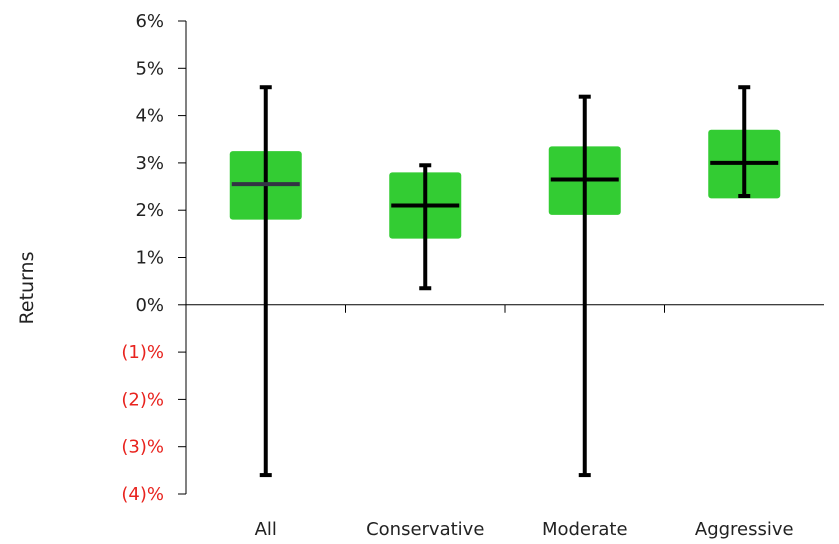 This screenshot has height=544, width=839. What do you see at coordinates (142, 352) in the screenshot?
I see `y-tick-label: (1)%` at bounding box center [142, 352].